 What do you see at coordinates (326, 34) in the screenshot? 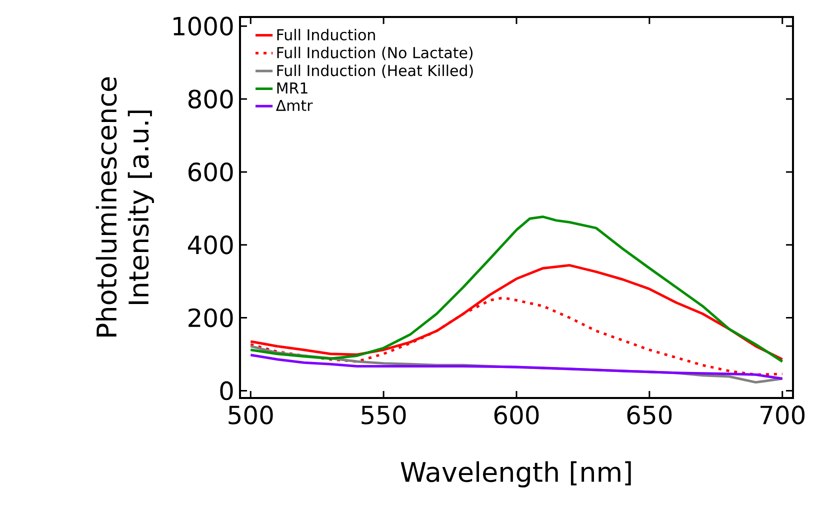
I see `legend-label: Full Induction` at bounding box center [326, 34].